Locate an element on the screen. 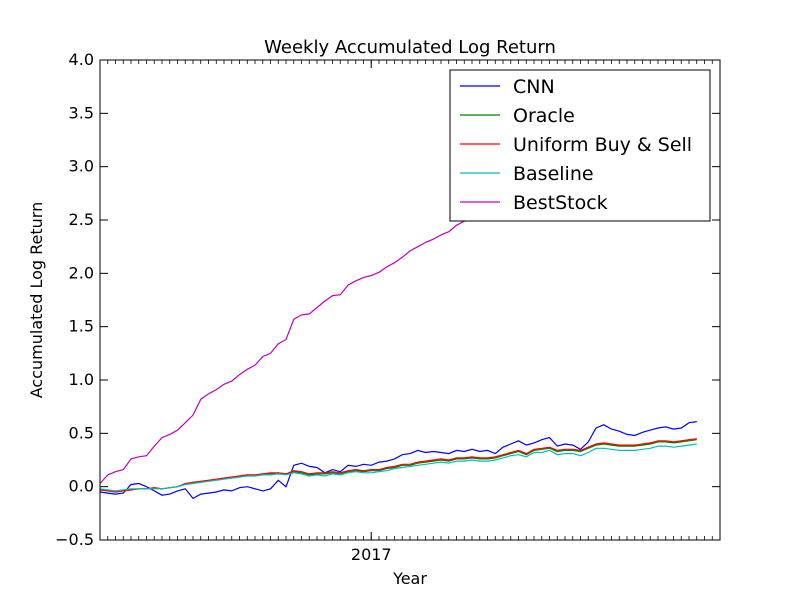  x-axis-label: Year is located at coordinates (409, 578).